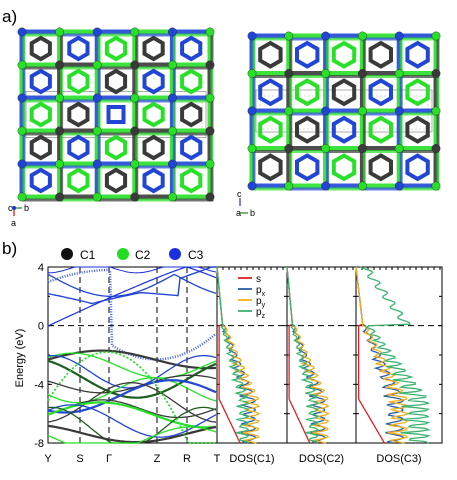  Describe the element at coordinates (18, 215) in the screenshot. I see `axes-triad-left: c b a` at that location.